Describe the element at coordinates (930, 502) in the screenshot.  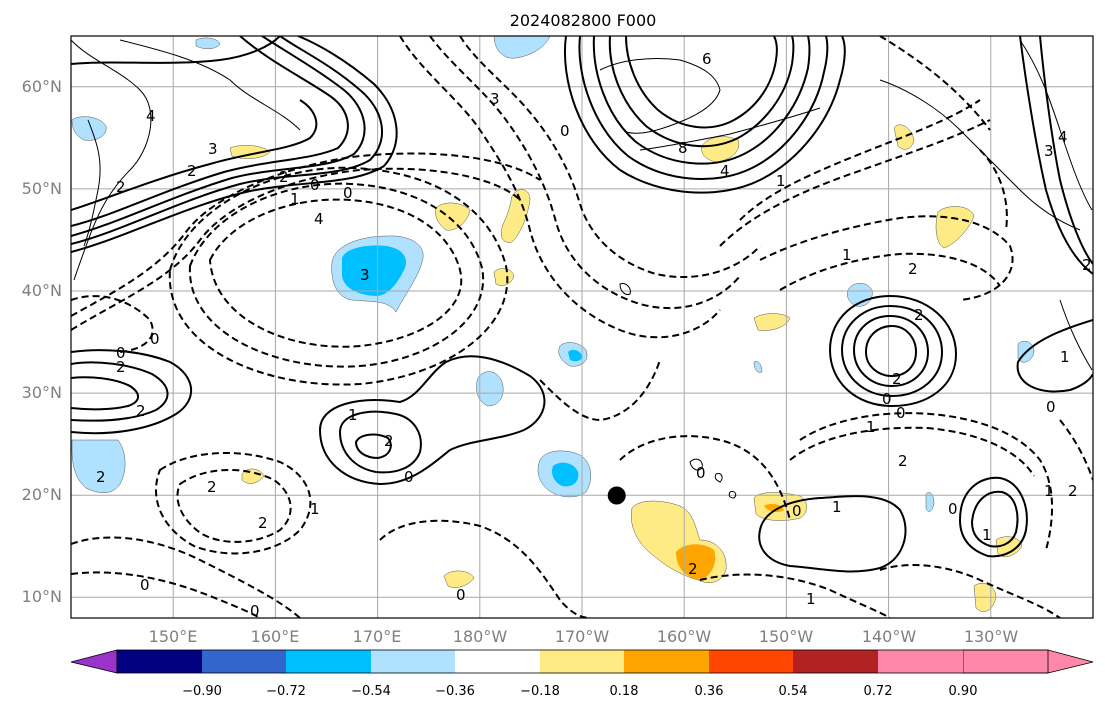
I see `blue-patch-small` at that location.